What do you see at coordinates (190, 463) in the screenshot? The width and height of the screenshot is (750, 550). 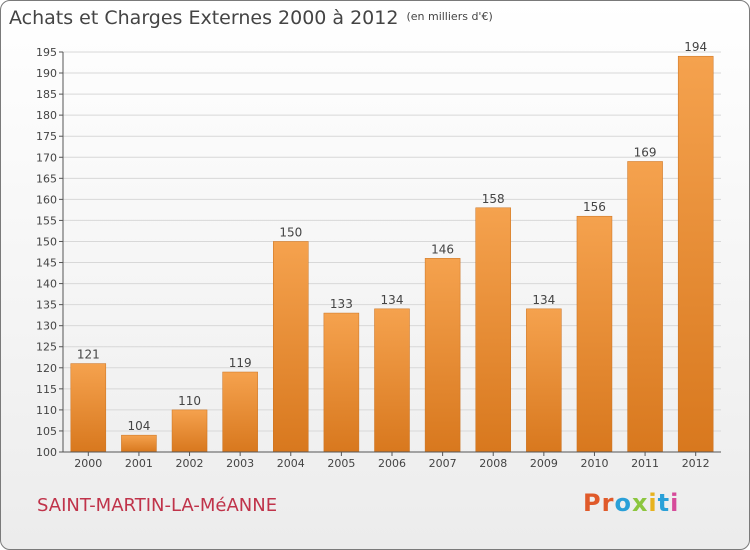 I see `x-tick-label: 2002` at bounding box center [190, 463].